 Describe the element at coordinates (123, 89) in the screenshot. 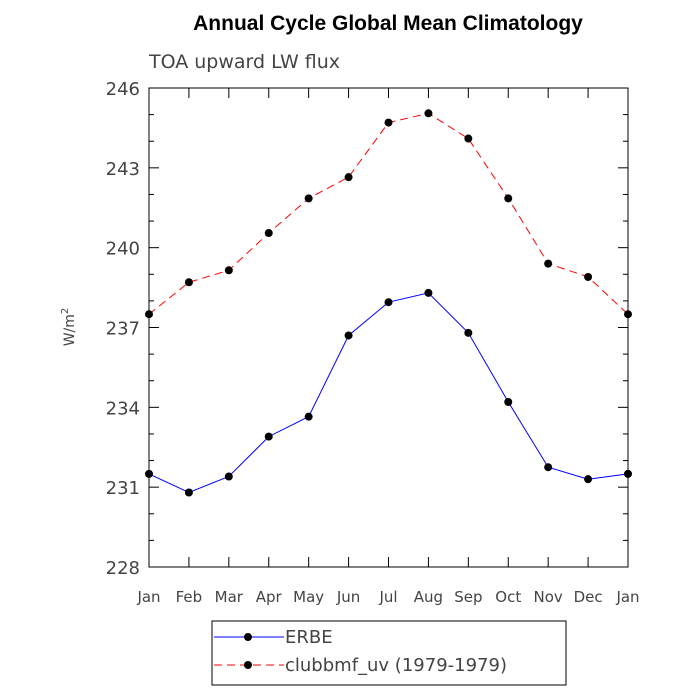

I see `y-tick-label: 246` at that location.